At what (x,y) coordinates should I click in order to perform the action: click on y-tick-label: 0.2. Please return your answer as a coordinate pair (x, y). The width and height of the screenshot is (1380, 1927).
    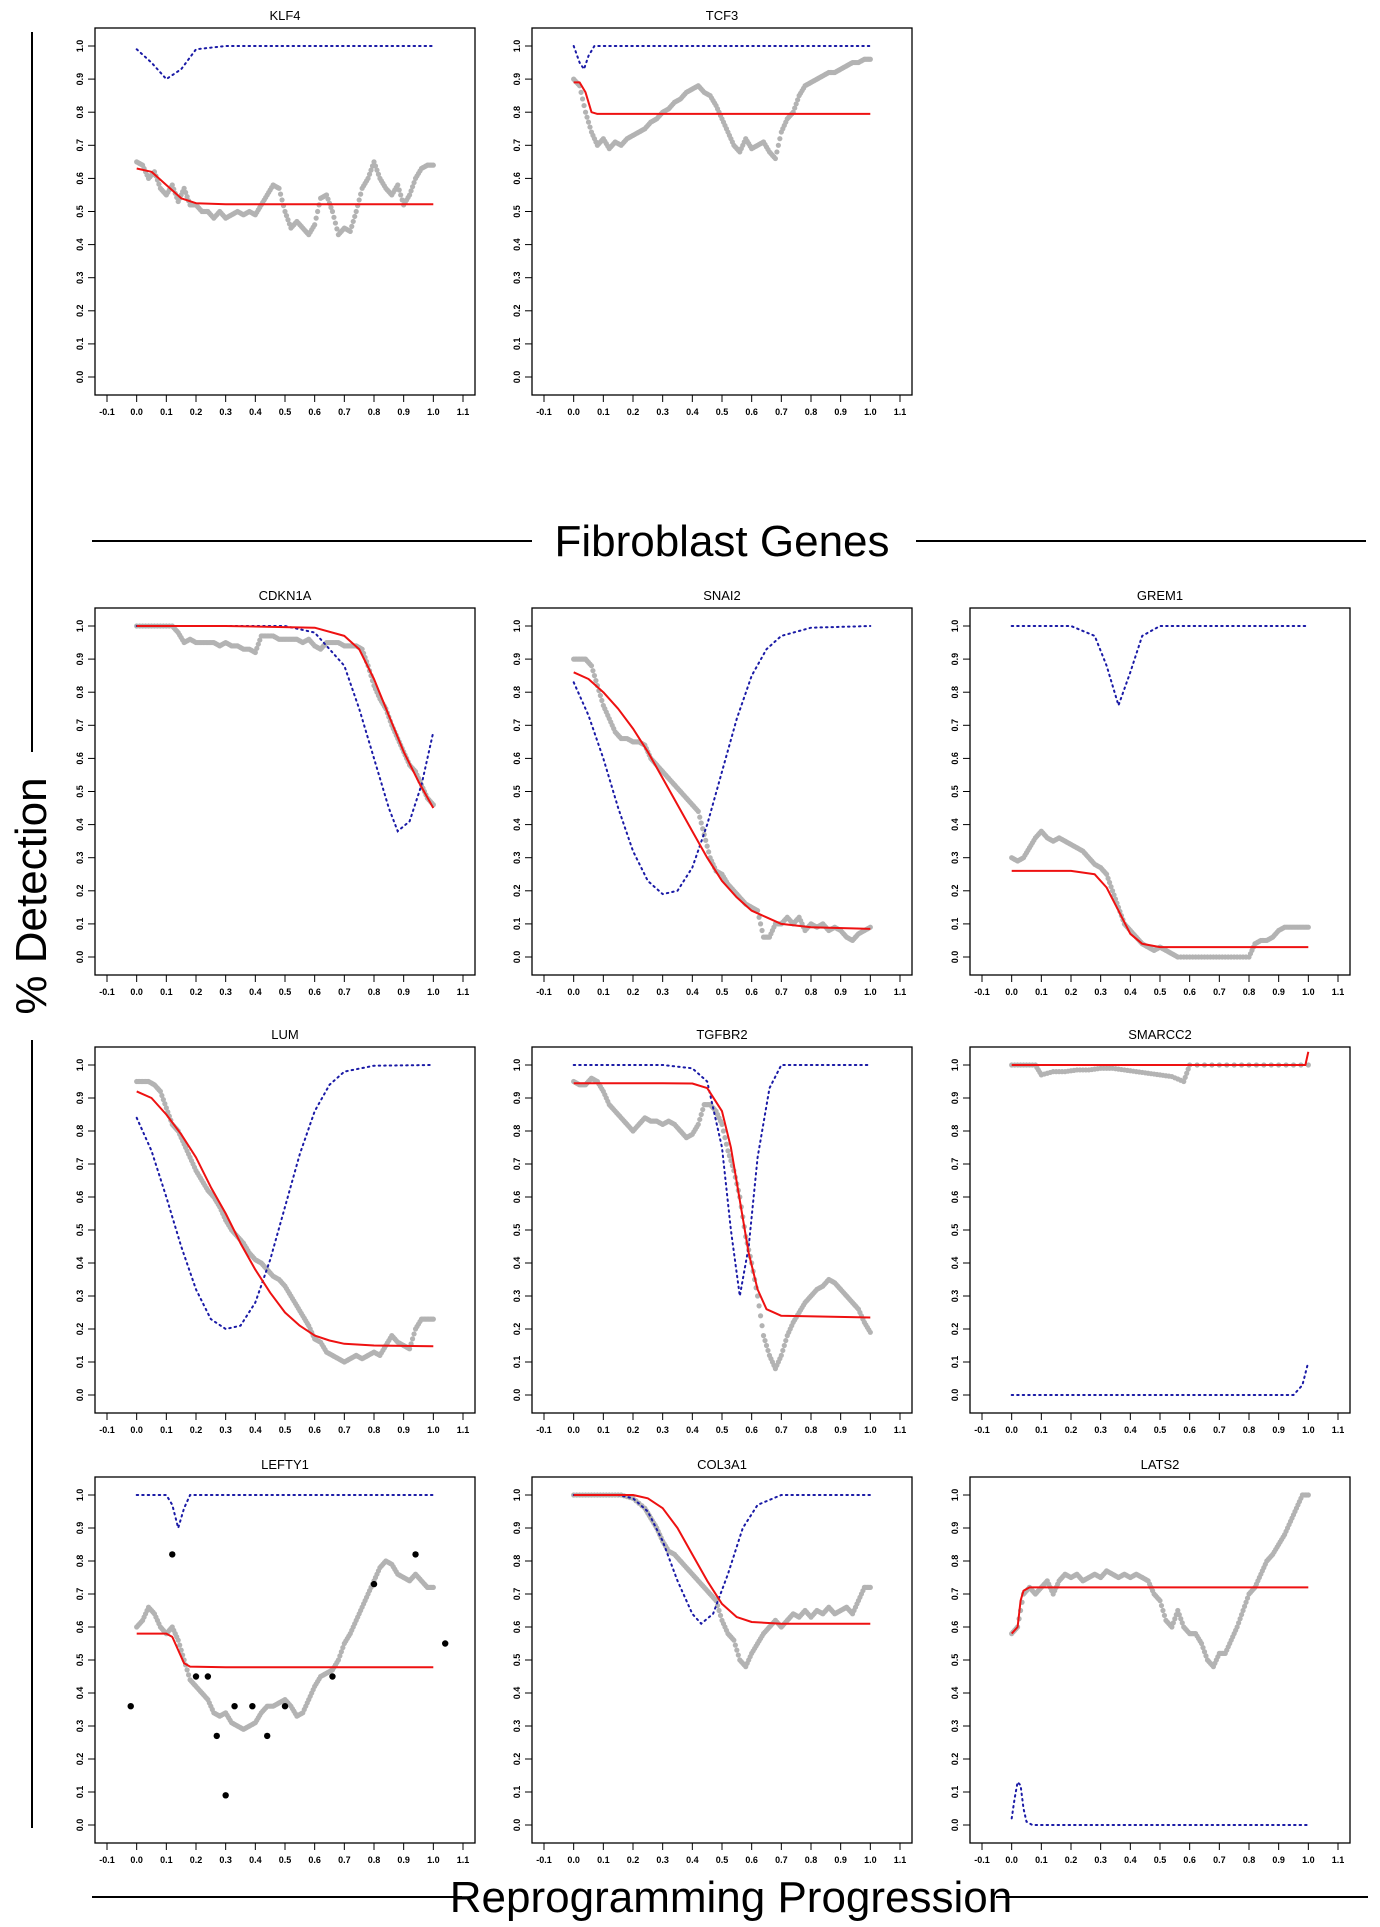
    Looking at the image, I should click on (517, 311).